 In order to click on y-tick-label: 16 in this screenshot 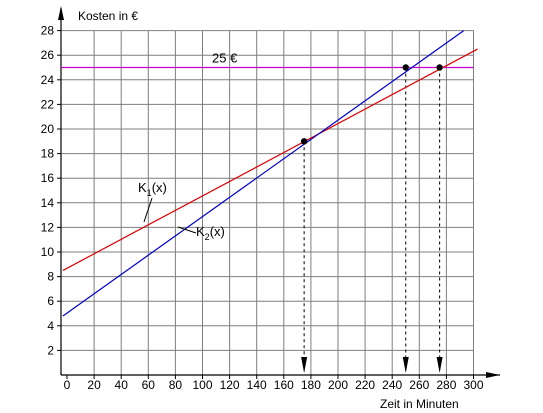, I will do `click(48, 178)`.